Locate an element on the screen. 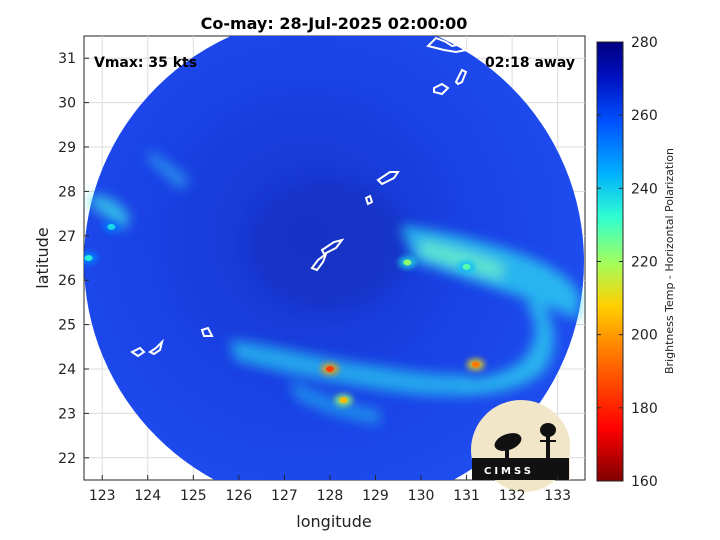 The image size is (720, 540). colorbar-tick-label: 220 is located at coordinates (644, 263).